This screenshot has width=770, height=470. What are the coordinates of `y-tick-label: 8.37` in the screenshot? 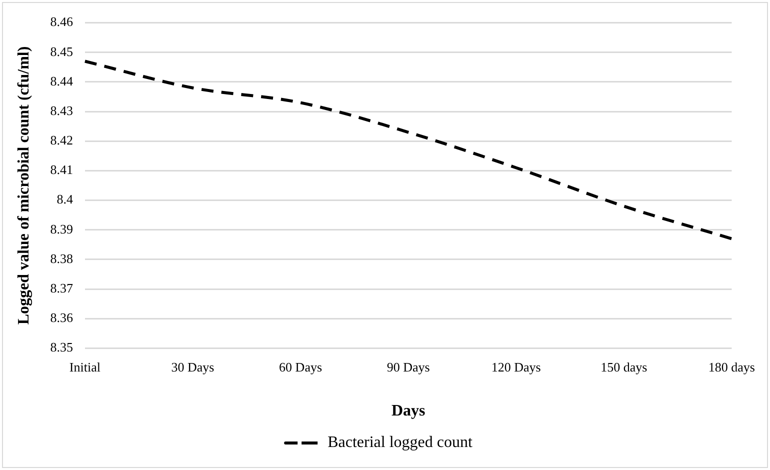 It's located at (62, 288).